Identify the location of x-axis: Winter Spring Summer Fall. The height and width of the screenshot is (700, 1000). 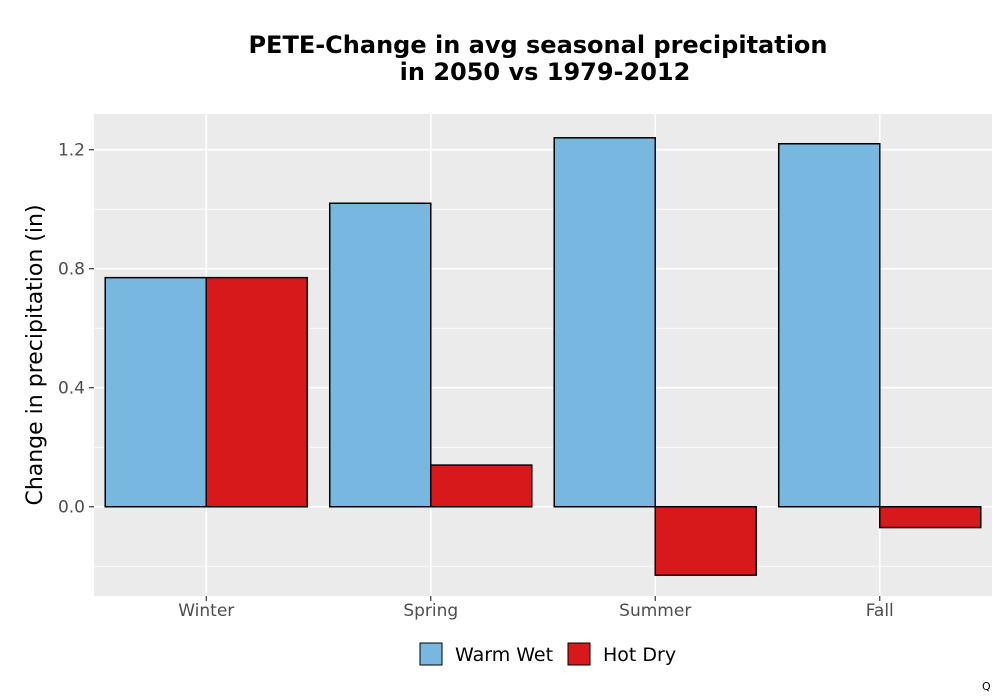
(536, 608).